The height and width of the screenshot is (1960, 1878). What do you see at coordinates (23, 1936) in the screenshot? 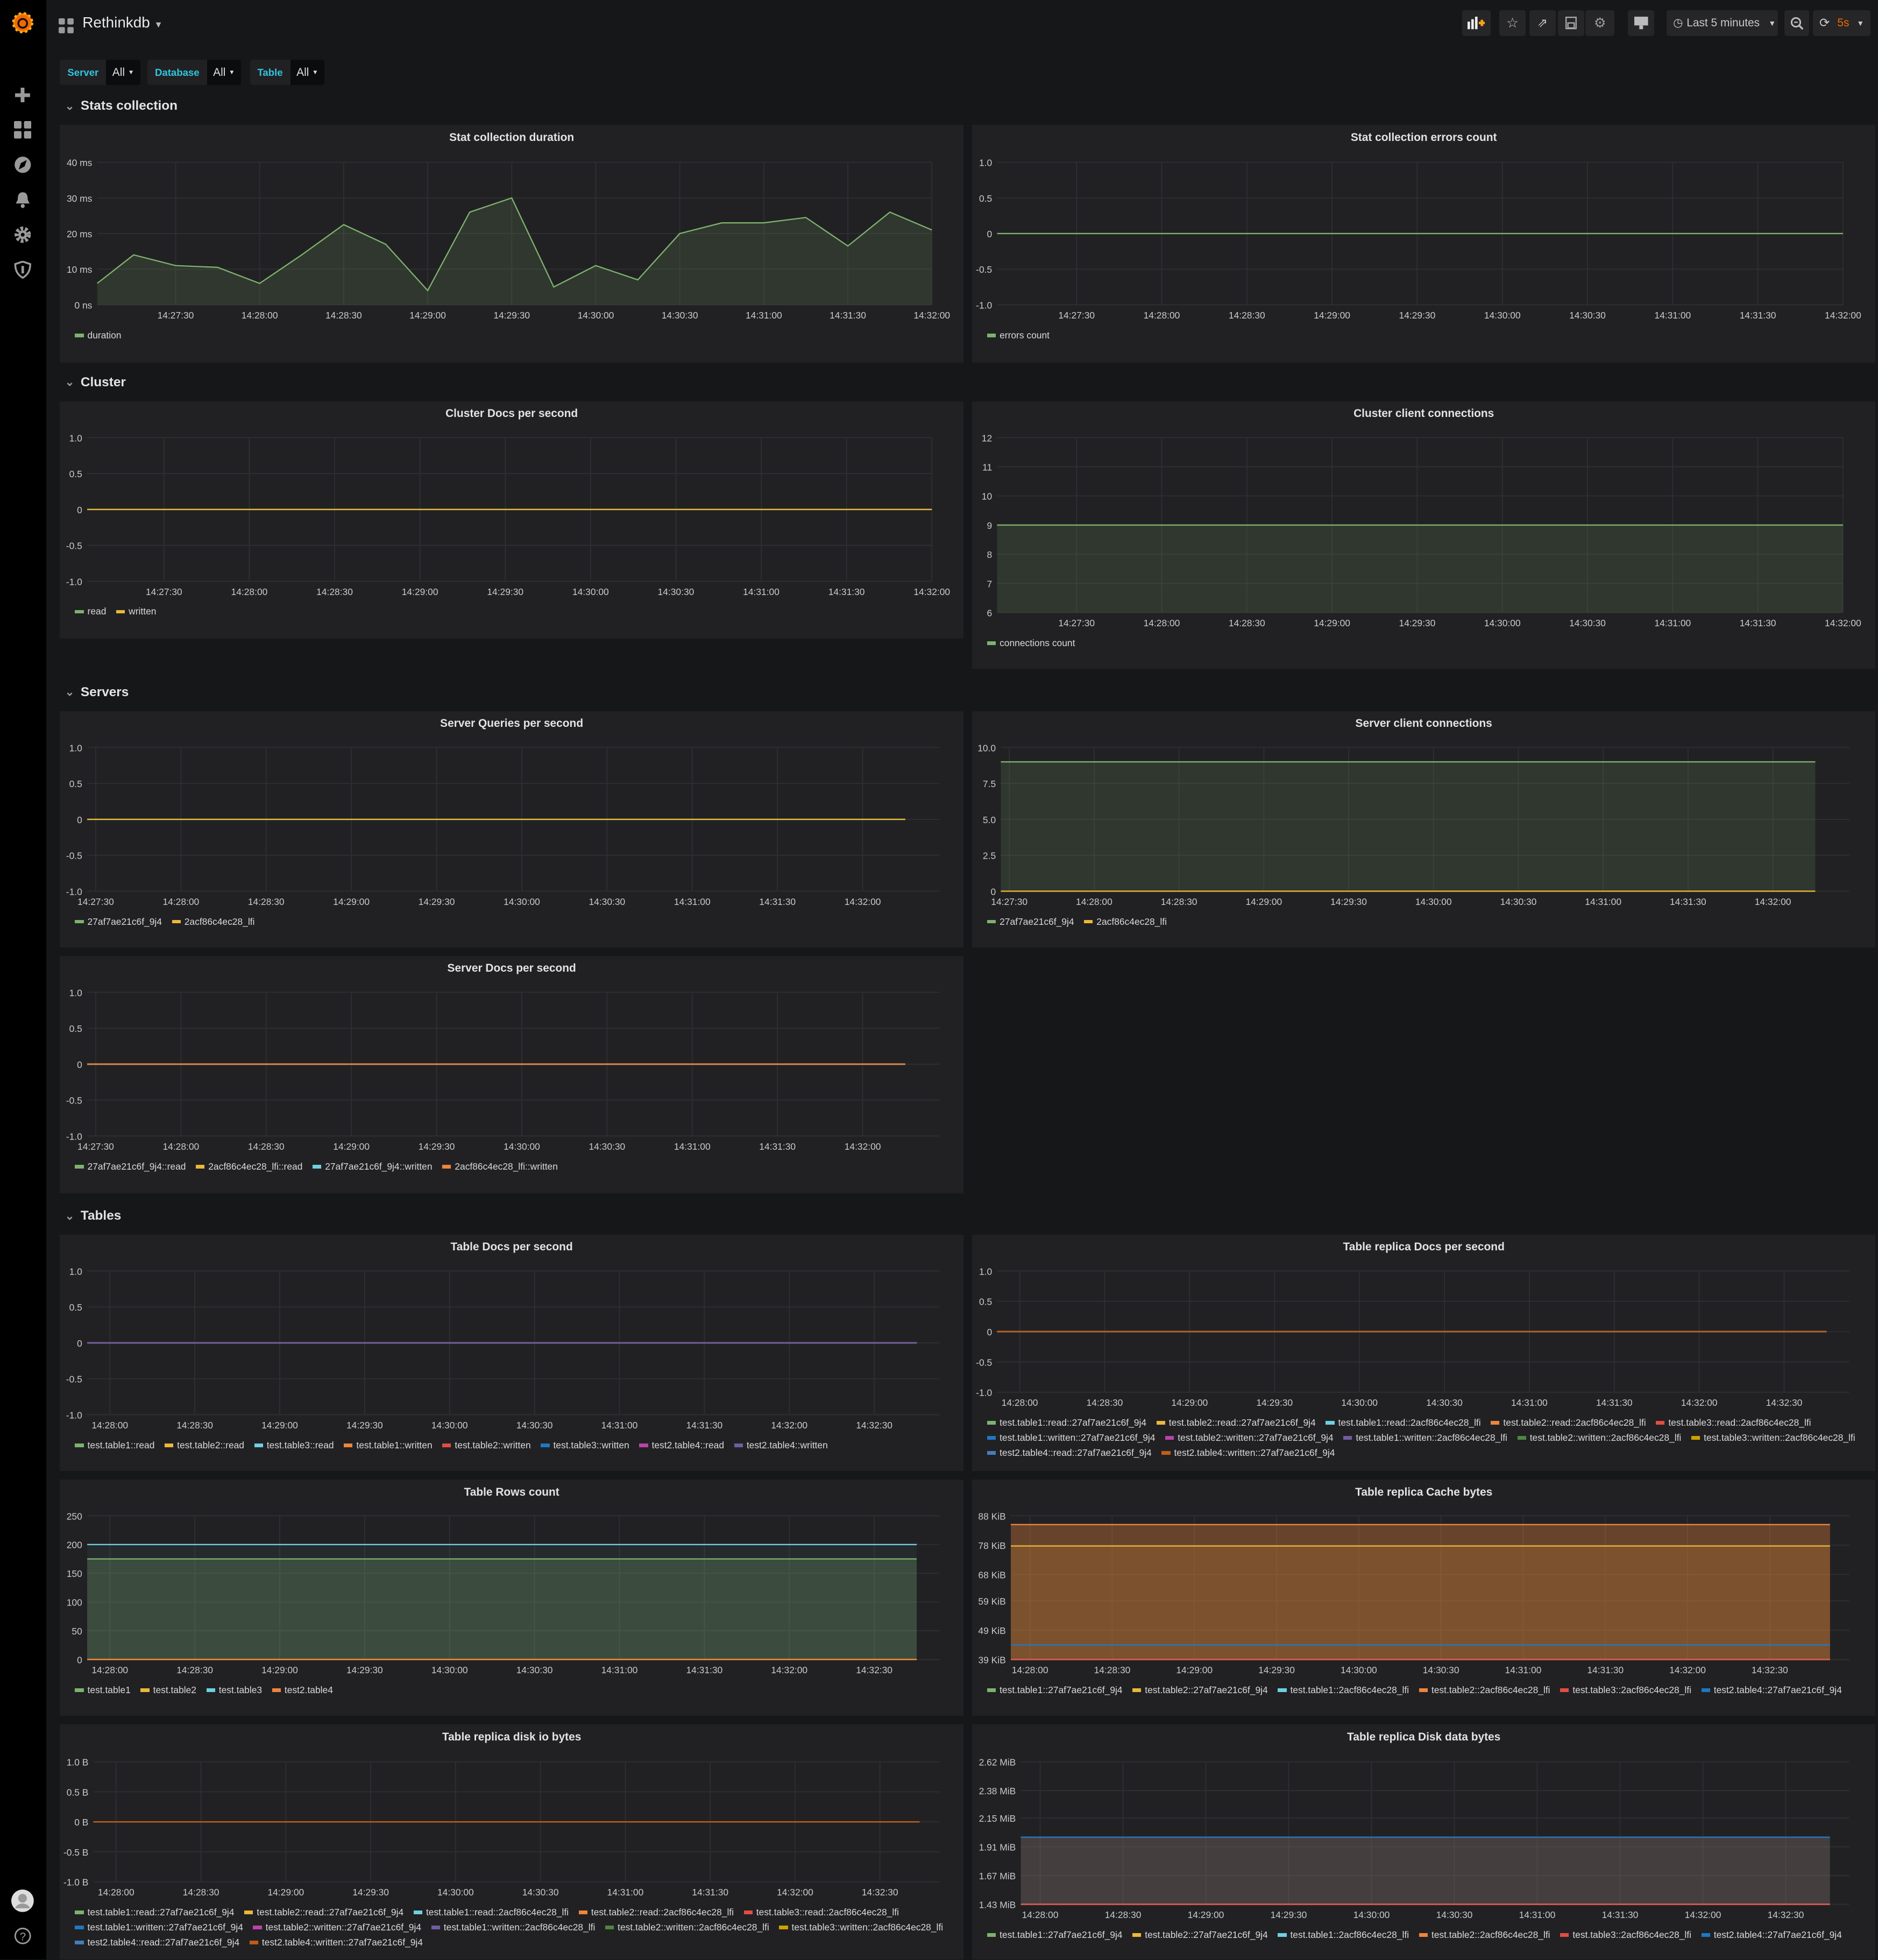
I see `help-icon: ?` at bounding box center [23, 1936].